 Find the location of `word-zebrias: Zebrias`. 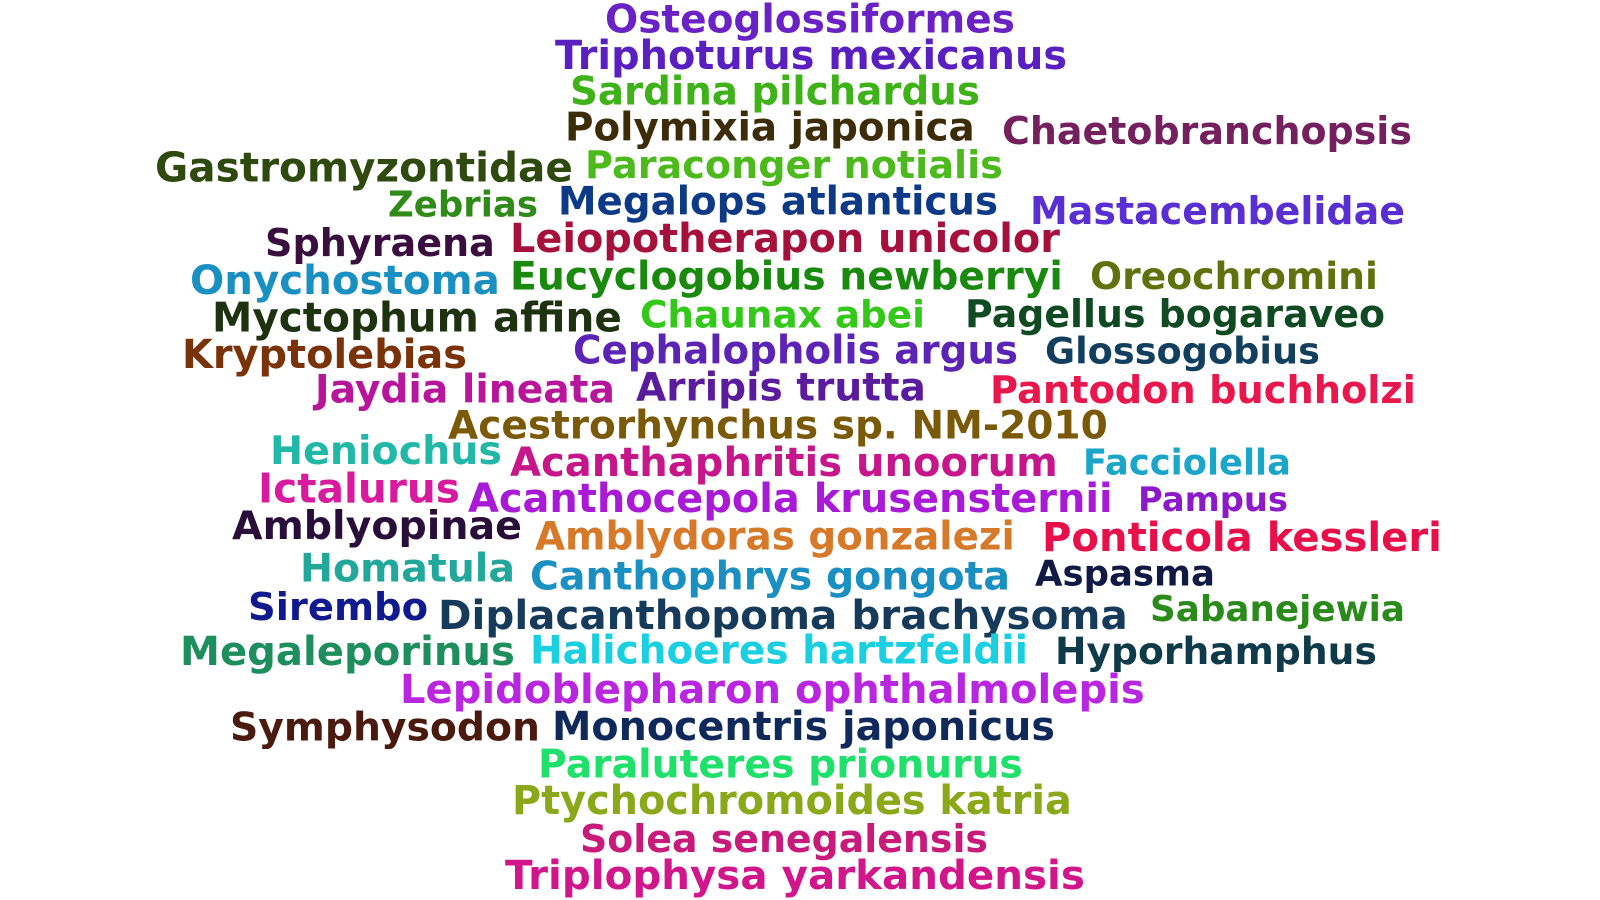

word-zebrias: Zebrias is located at coordinates (463, 205).